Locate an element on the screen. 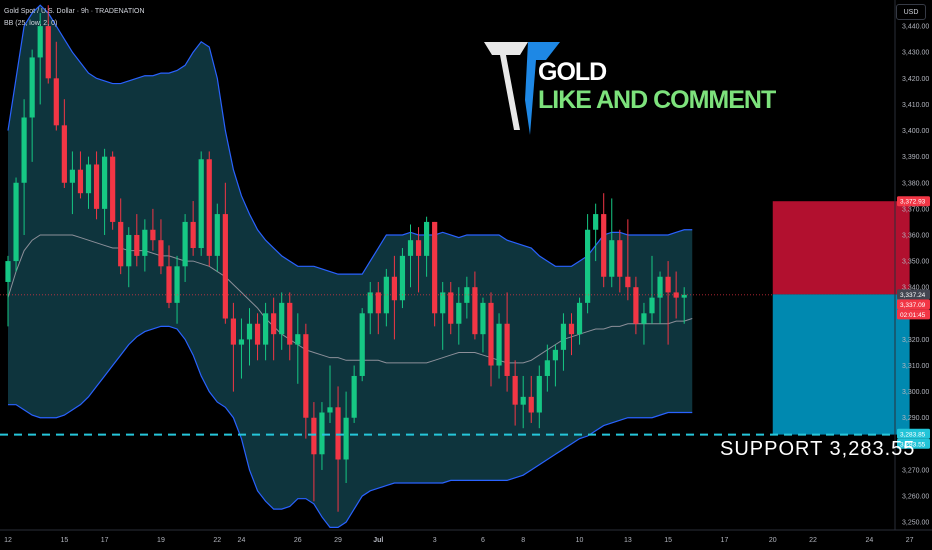 Image resolution: width=932 pixels, height=550 pixels. time-axis: 1215171922242629Jul368101315172022242729 is located at coordinates (468, 540).